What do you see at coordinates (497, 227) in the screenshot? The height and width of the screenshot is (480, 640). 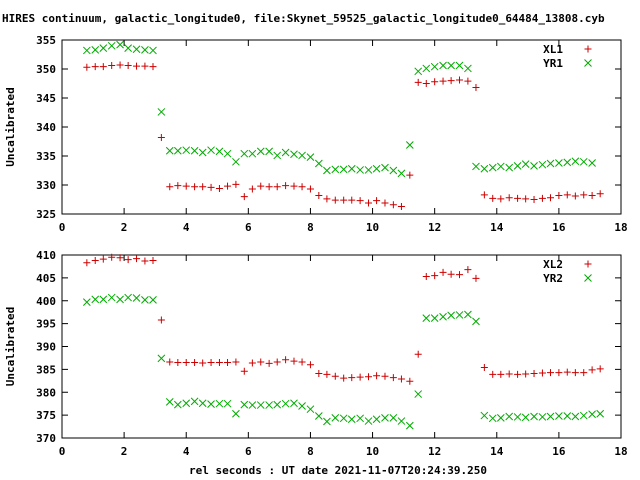 I see `x-tick-label: 14` at bounding box center [497, 227].